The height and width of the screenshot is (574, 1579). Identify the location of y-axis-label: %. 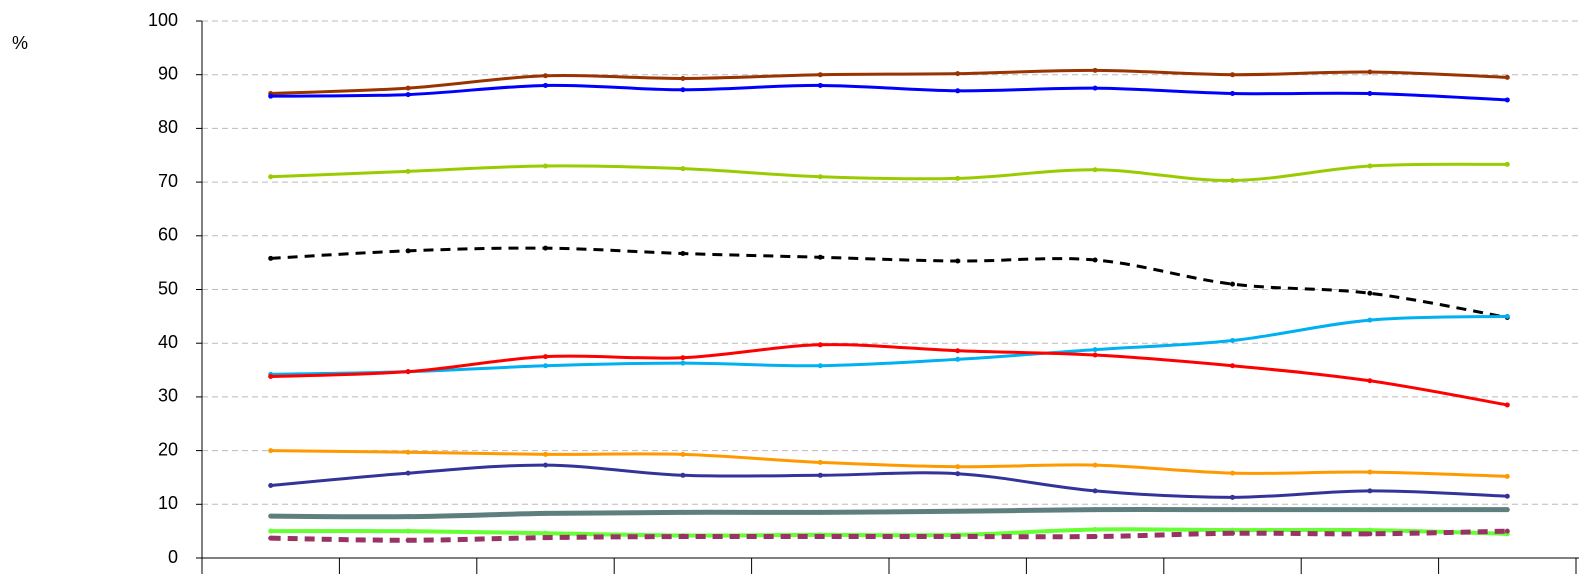
(20, 43).